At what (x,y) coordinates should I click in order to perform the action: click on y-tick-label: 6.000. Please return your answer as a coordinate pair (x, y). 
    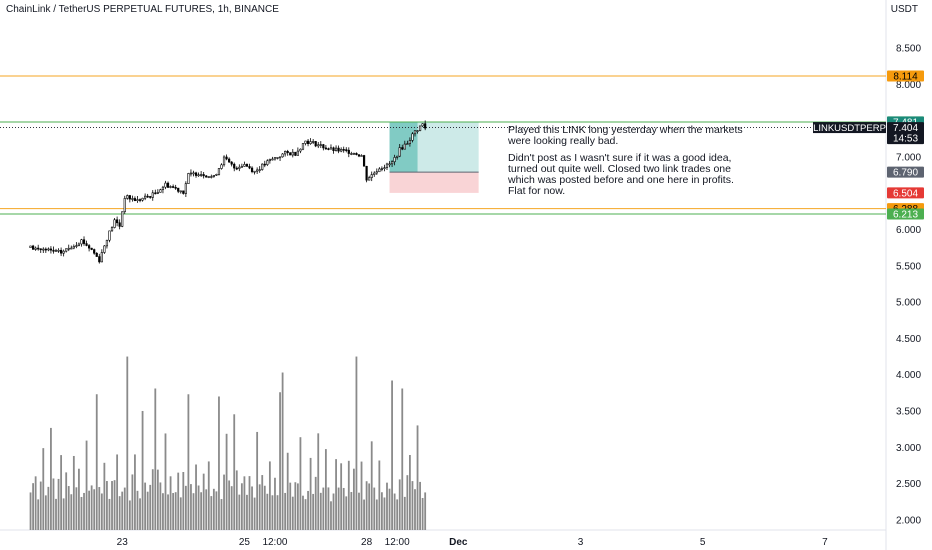
    Looking at the image, I should click on (908, 230).